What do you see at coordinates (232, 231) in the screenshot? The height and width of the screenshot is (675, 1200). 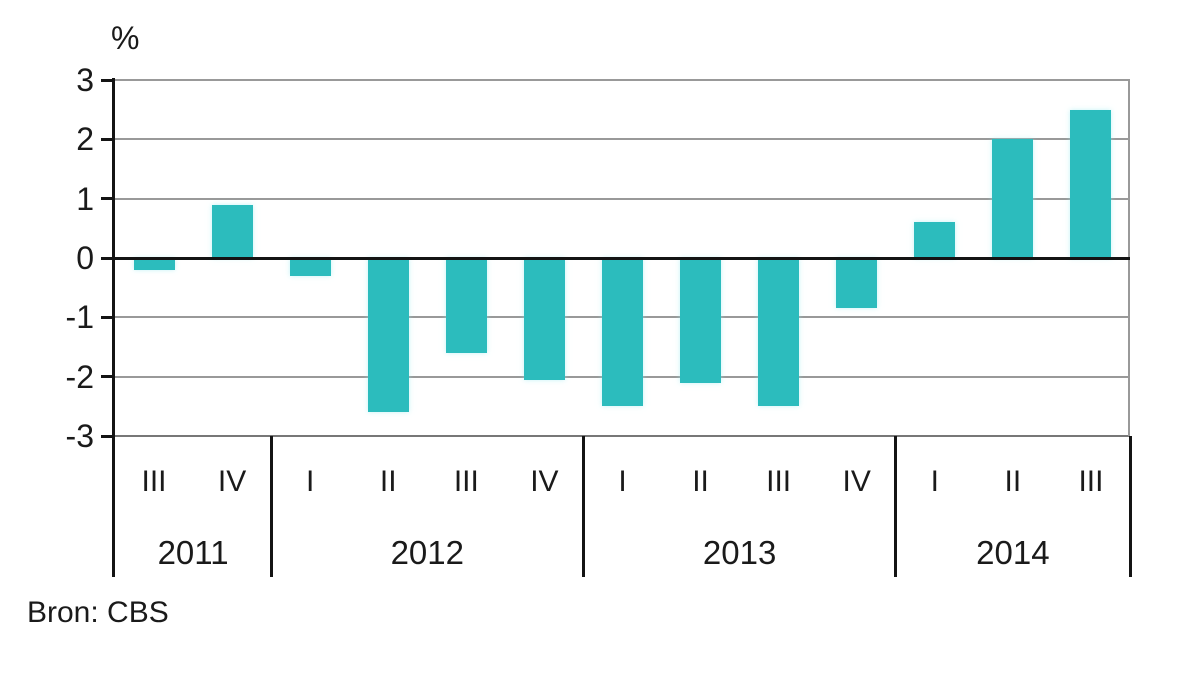 I see `bar-2011-IV` at bounding box center [232, 231].